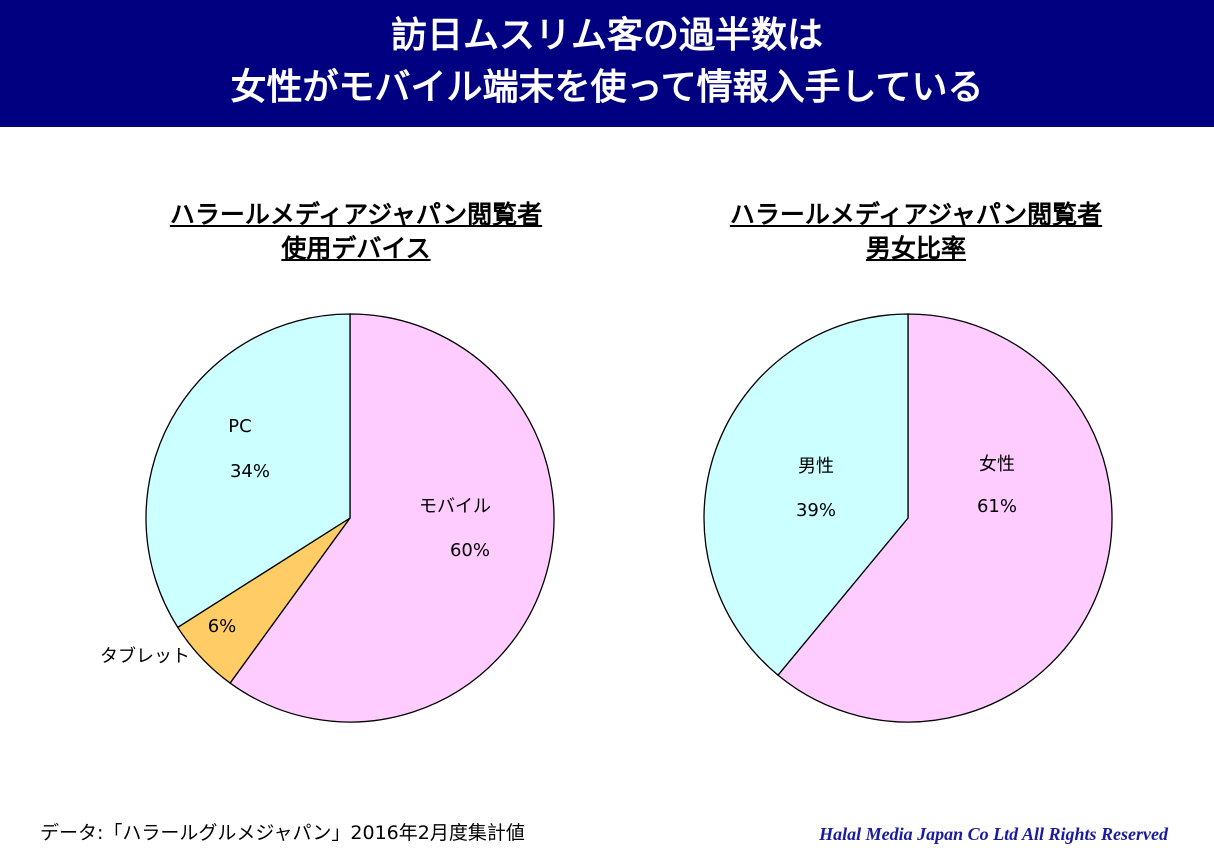  What do you see at coordinates (239, 426) in the screenshot?
I see `slice-label: PC` at bounding box center [239, 426].